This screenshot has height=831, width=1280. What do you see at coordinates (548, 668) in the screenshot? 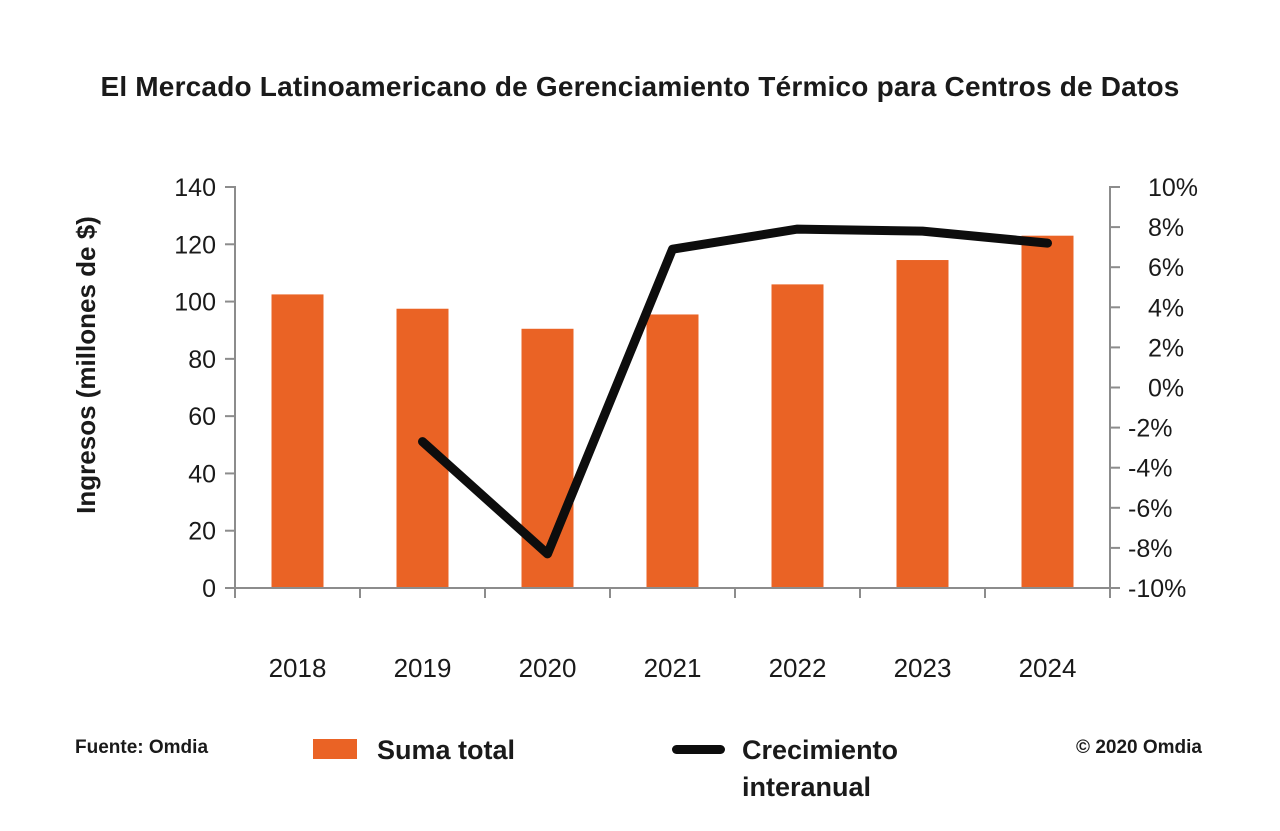
I see `x-axis-label-2020: 2020` at bounding box center [548, 668].